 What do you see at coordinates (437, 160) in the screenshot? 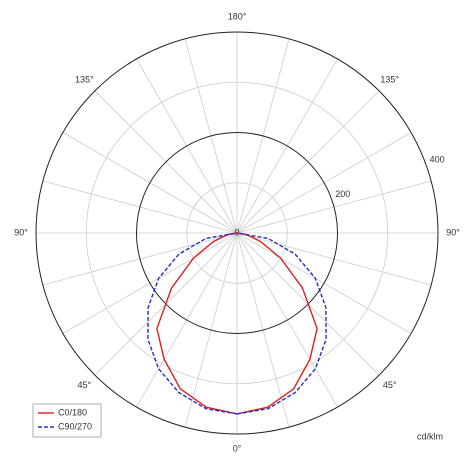
I see `r-tick-label: 400` at bounding box center [437, 160].